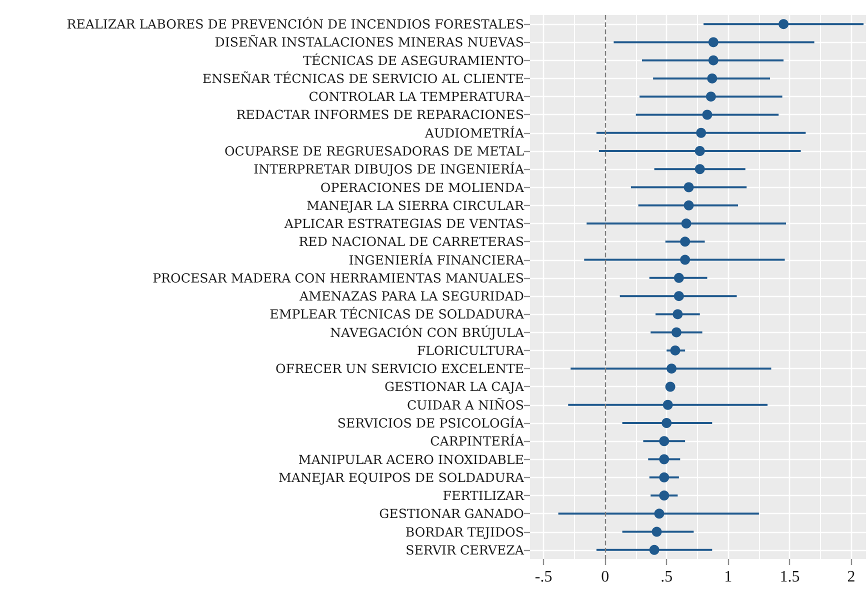 Image resolution: width=867 pixels, height=596 pixels. I want to click on y-tick-label: MANIPULAR ACERO INOXIDABLE, so click(411, 459).